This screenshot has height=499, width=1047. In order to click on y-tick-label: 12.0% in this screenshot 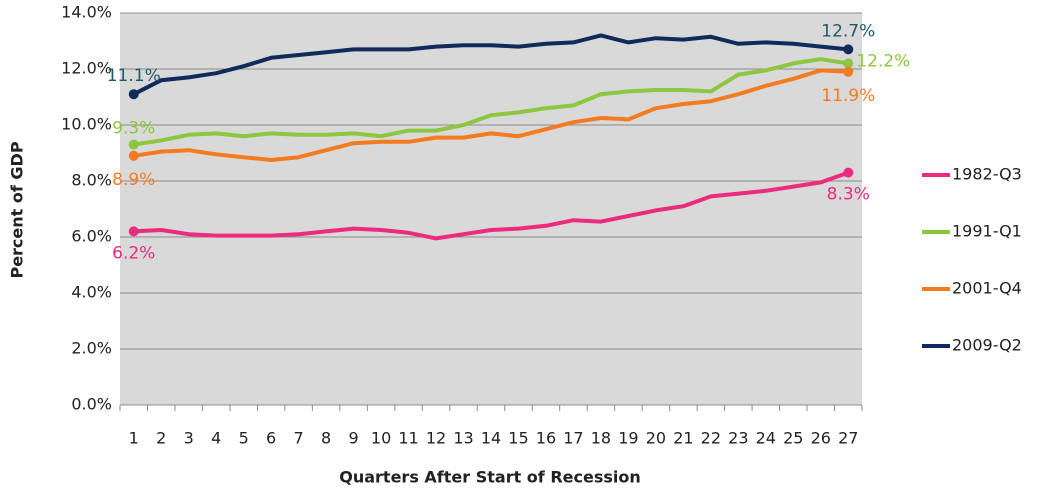, I will do `click(86, 68)`.